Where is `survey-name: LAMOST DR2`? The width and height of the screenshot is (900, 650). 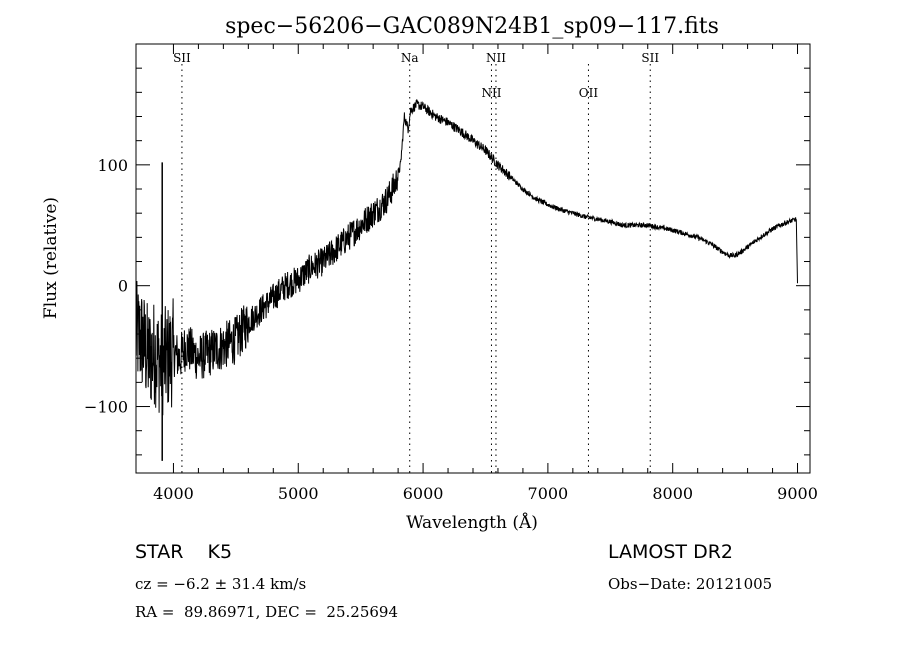 survey-name: LAMOST DR2 is located at coordinates (670, 552).